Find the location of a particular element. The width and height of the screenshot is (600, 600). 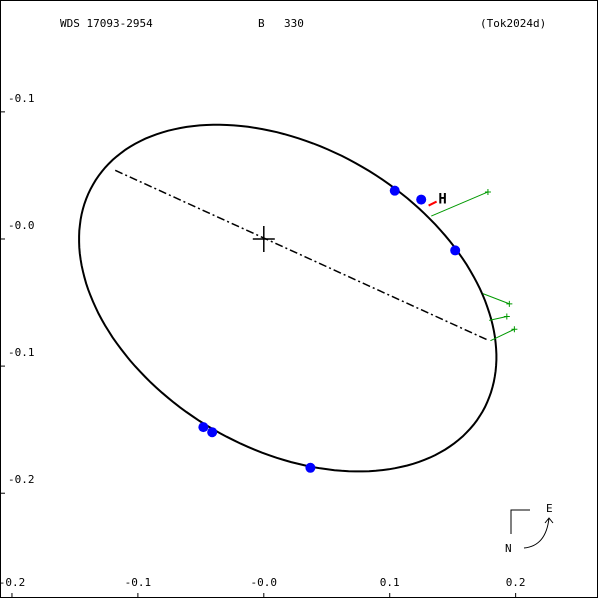

x-tick-label: -0.0 is located at coordinates (264, 582).